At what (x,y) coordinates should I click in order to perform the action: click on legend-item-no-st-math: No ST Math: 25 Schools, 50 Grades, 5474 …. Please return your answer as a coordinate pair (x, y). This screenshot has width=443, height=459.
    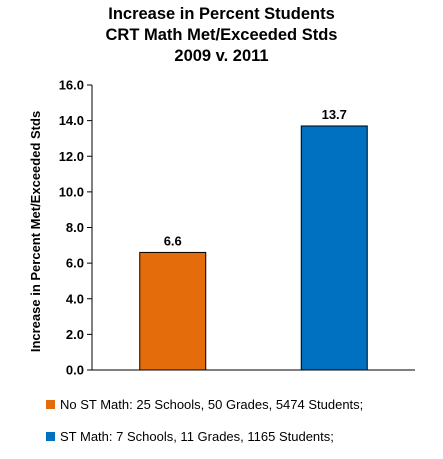
    Looking at the image, I should click on (204, 404).